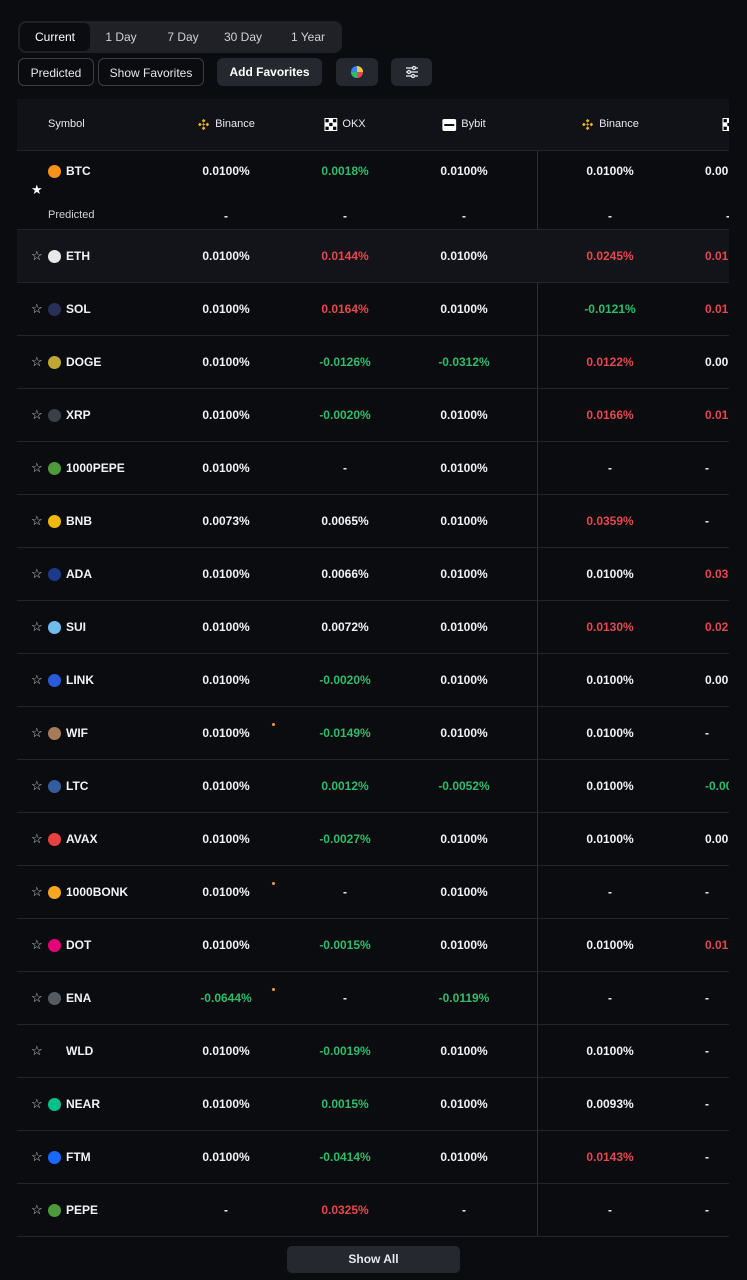  I want to click on funding-rate: 0.0073%, so click(226, 521).